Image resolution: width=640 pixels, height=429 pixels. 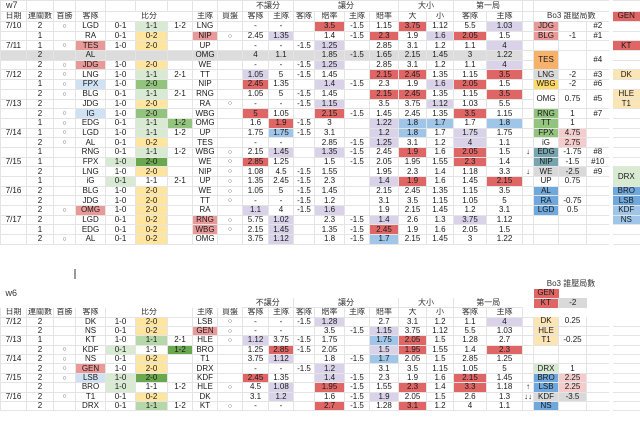 What do you see at coordinates (597, 181) in the screenshot?
I see `cell-bo3-rank` at bounding box center [597, 181].